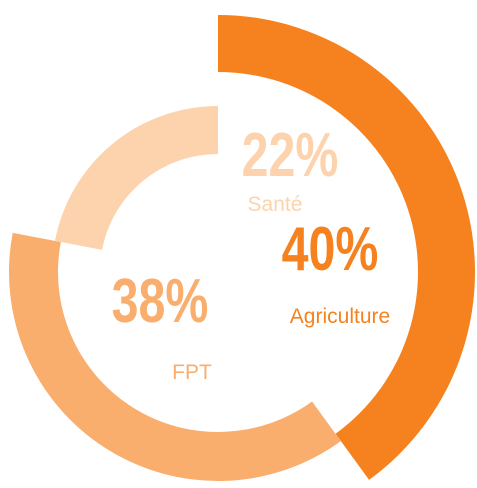 Image resolution: width=477 pixels, height=488 pixels. I want to click on value-label: 40%, so click(330, 248).